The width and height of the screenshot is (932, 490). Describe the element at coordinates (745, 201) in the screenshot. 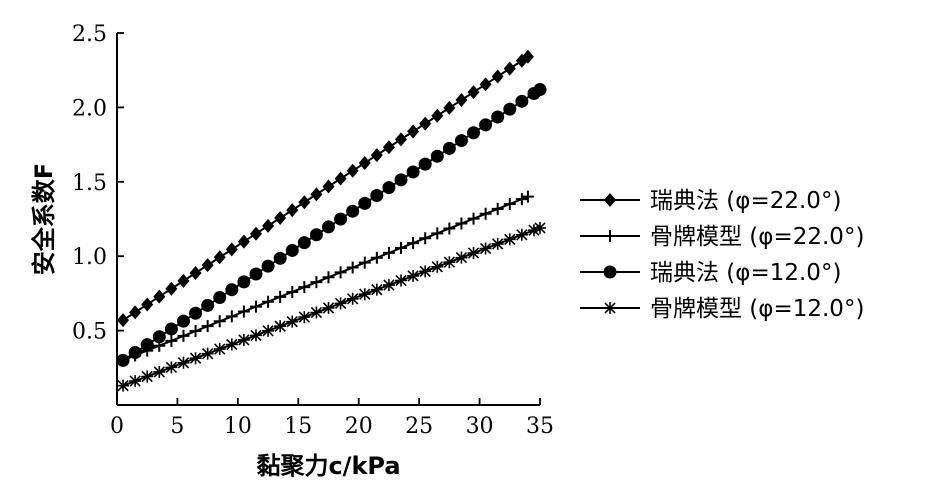

I see `legend-label: 瑞典法 (φ=22.0°)` at that location.